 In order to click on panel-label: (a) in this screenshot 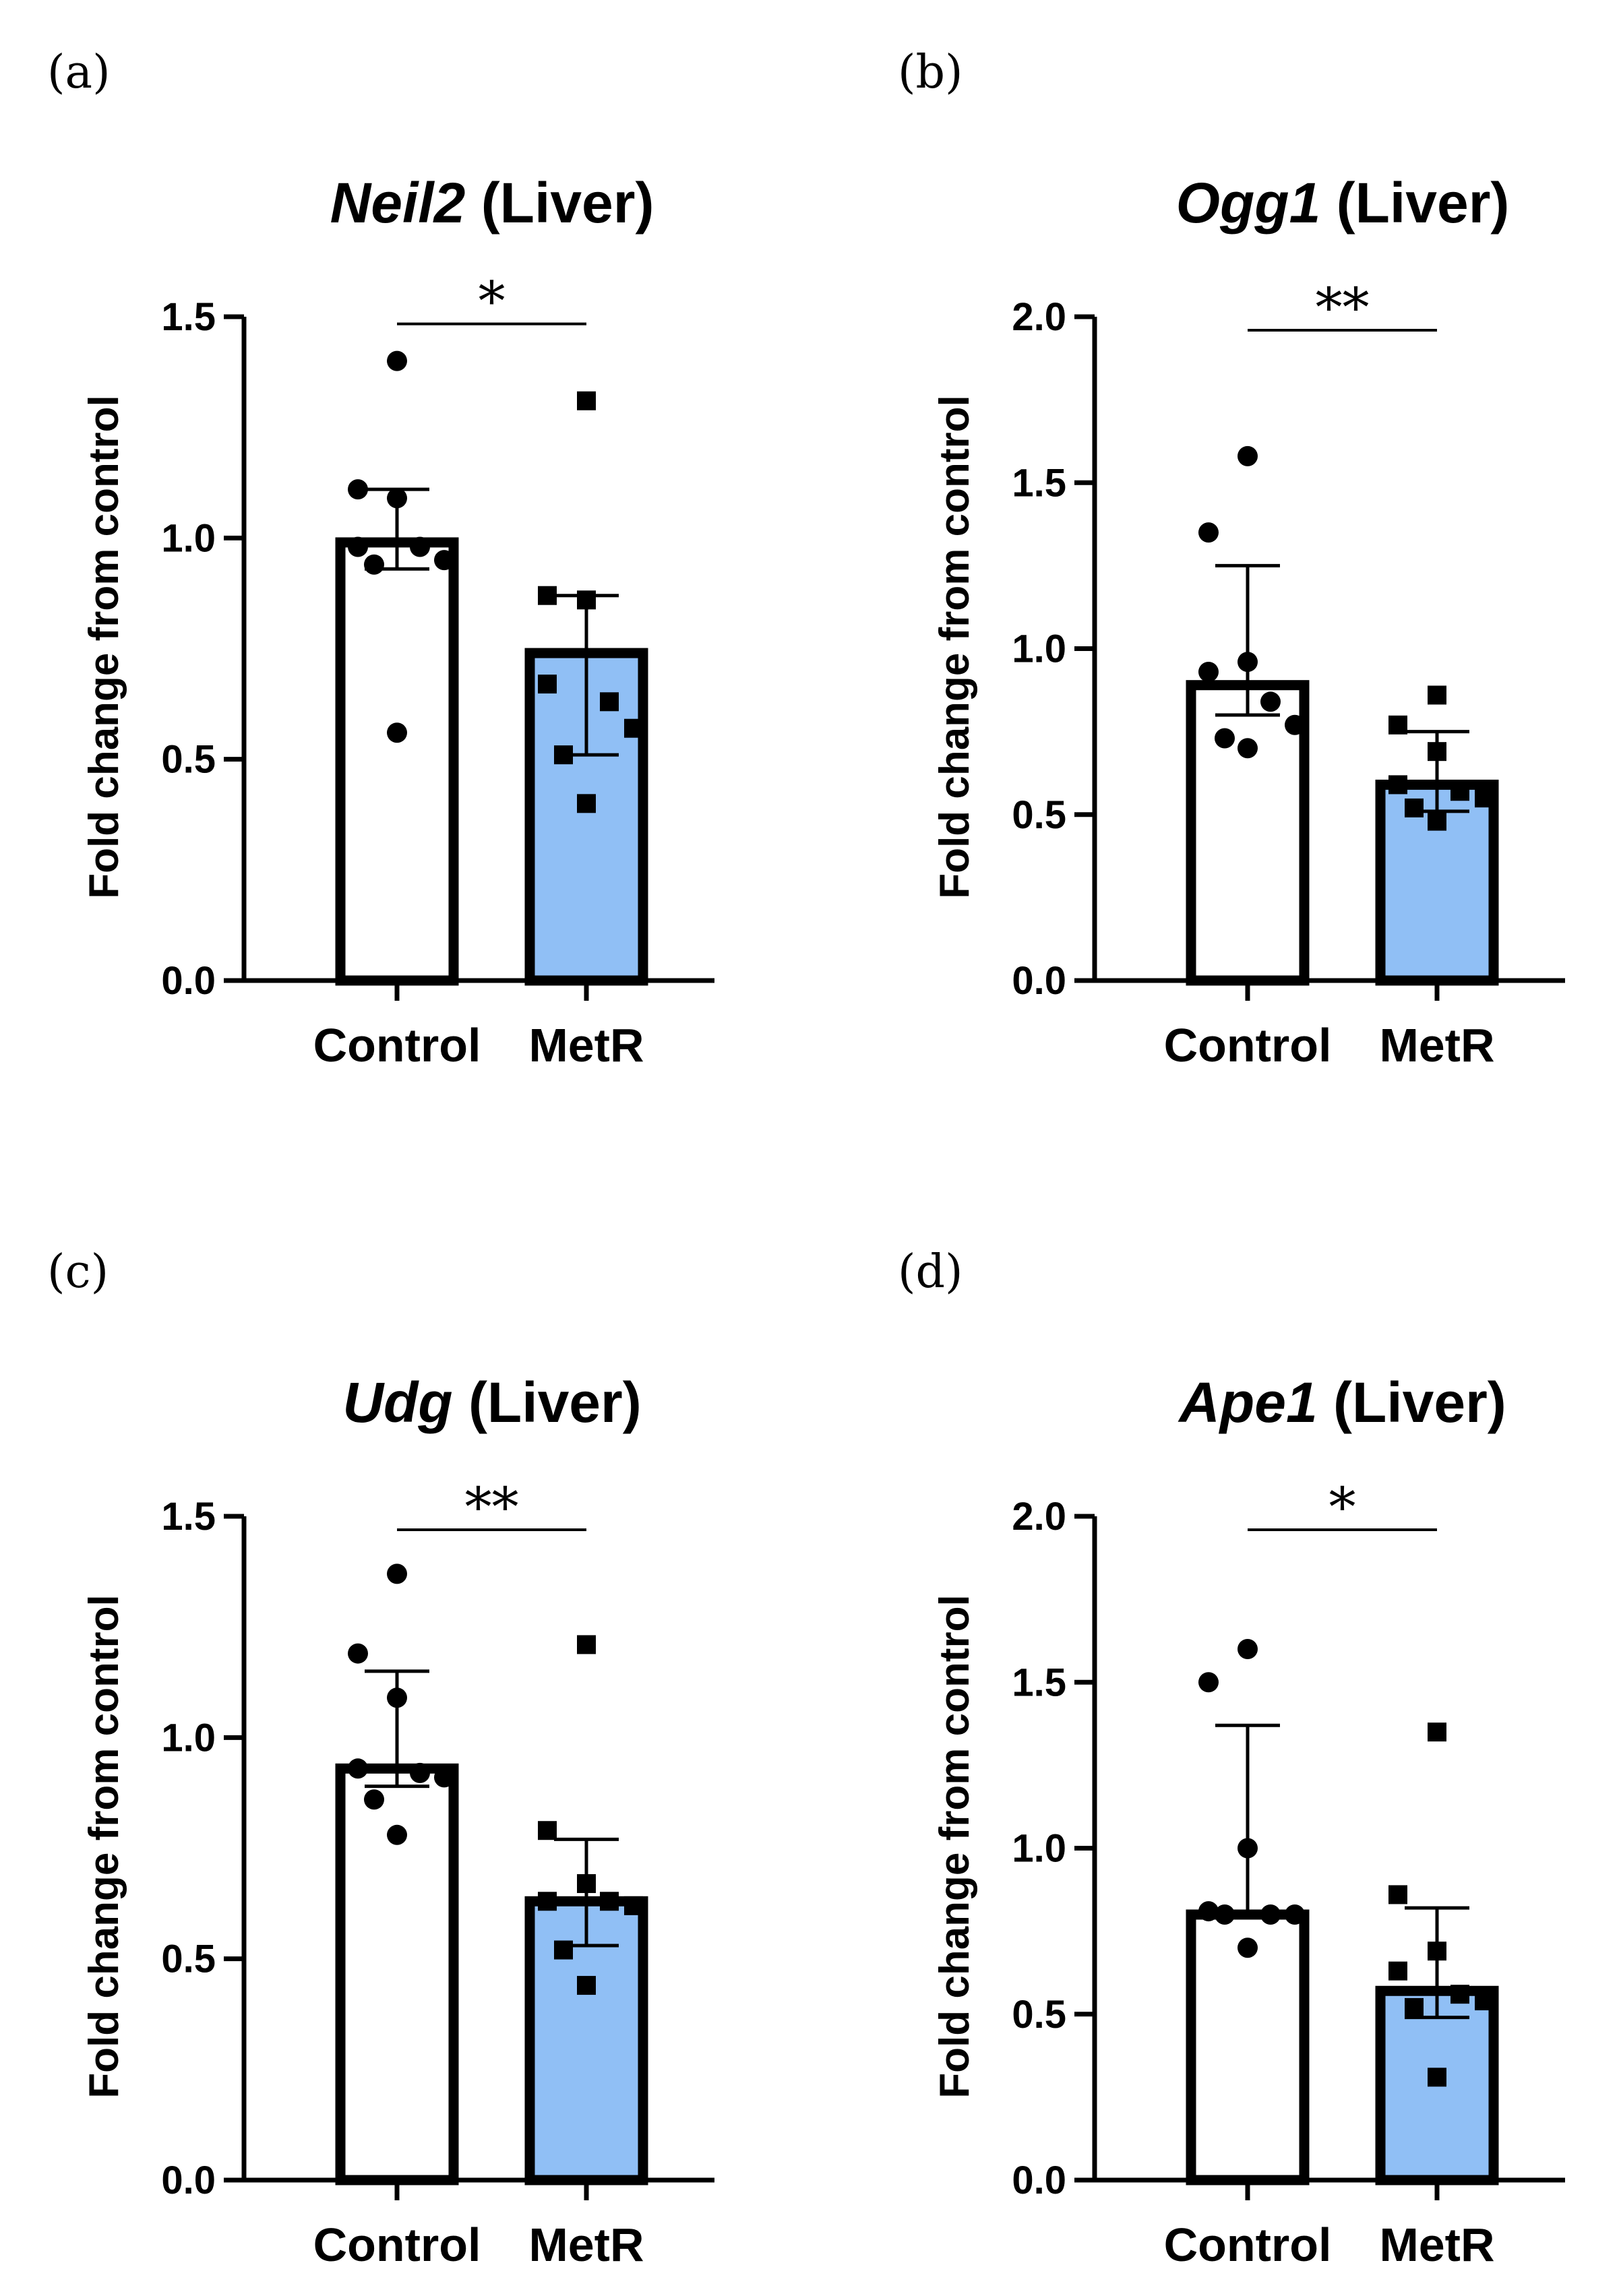, I will do `click(79, 72)`.